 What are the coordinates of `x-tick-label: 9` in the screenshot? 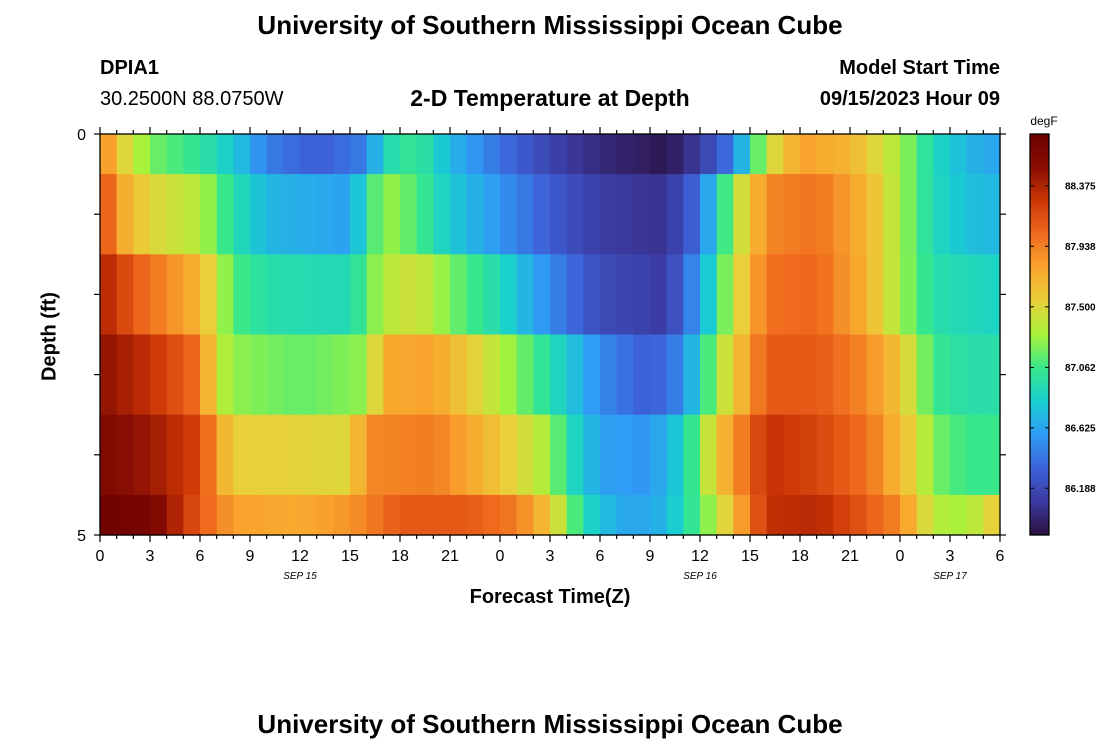 It's located at (250, 556).